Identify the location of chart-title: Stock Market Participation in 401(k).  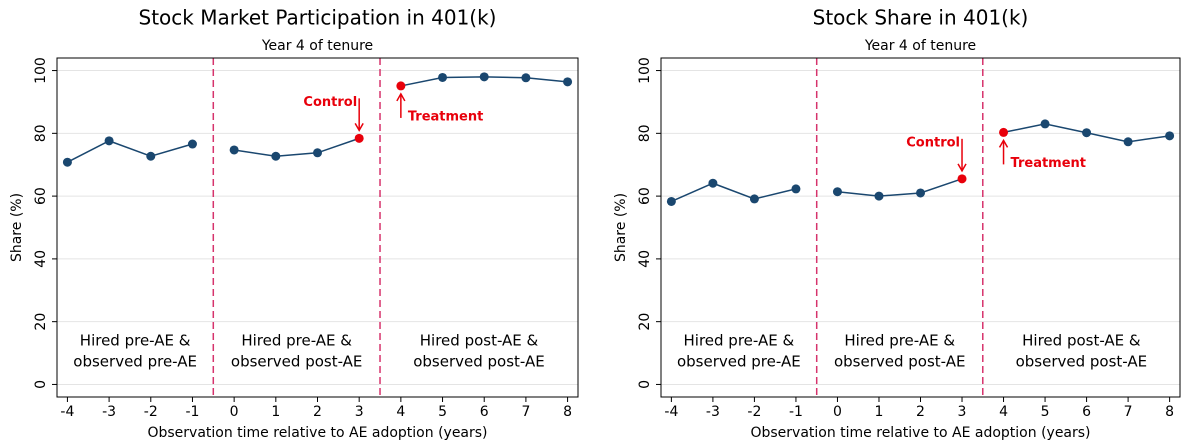
(318, 18).